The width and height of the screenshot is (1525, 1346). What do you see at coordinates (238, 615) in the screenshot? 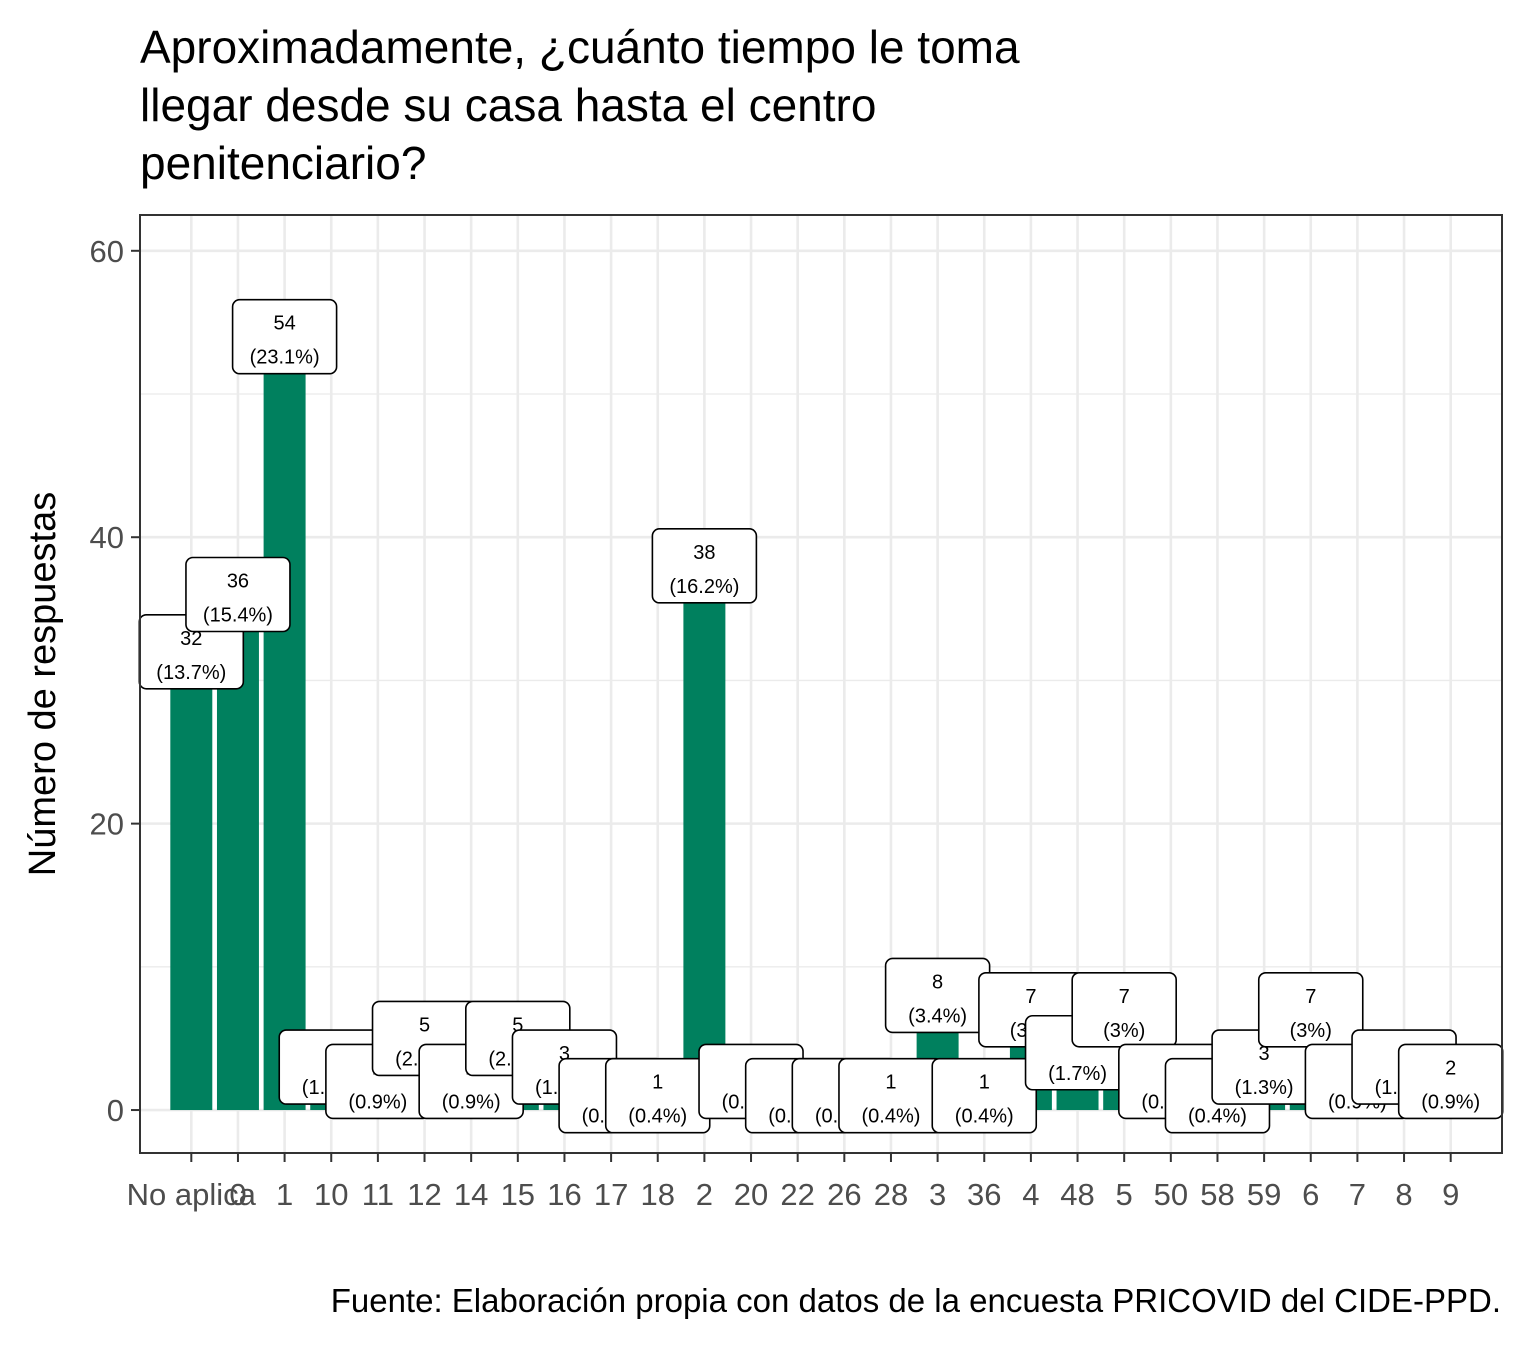
I see `data-label-percent: (15.4%)` at bounding box center [238, 615].